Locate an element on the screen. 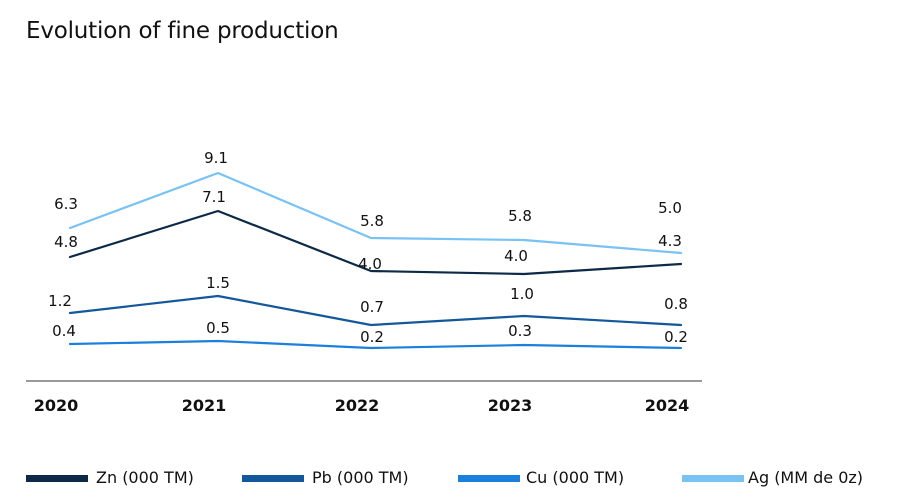 The image size is (904, 502). chart-title: Evolution of fine production is located at coordinates (182, 31).